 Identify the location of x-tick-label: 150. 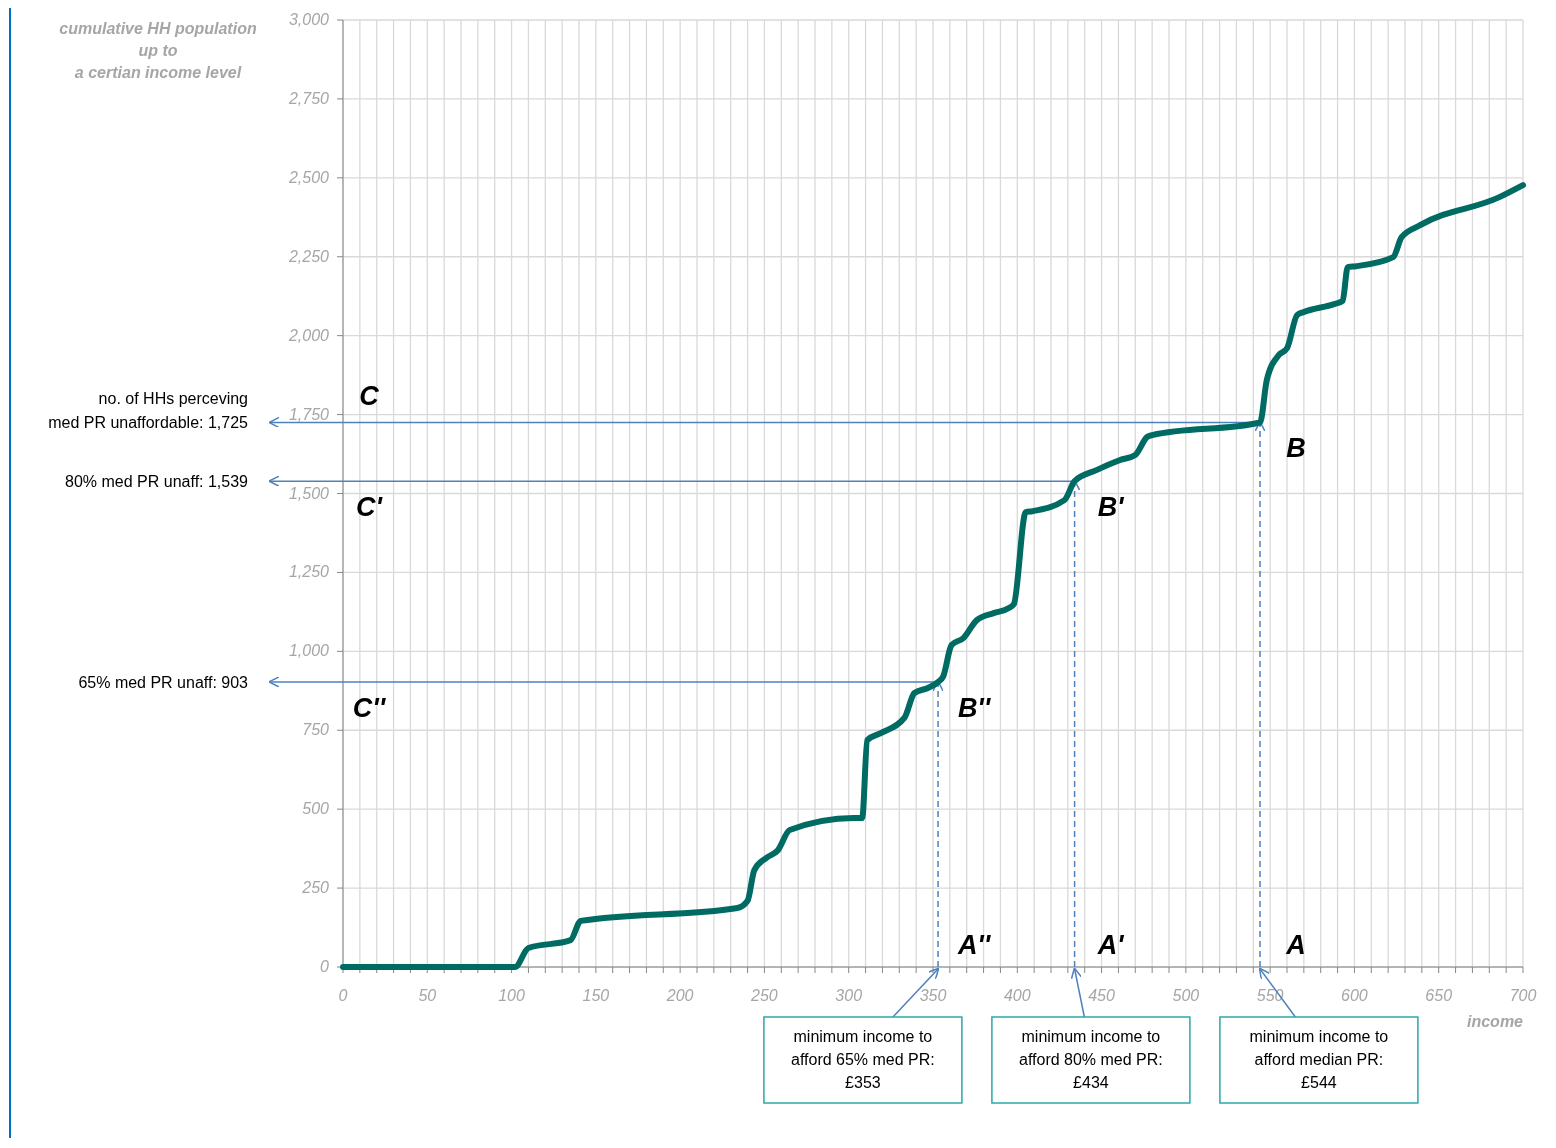
(596, 995).